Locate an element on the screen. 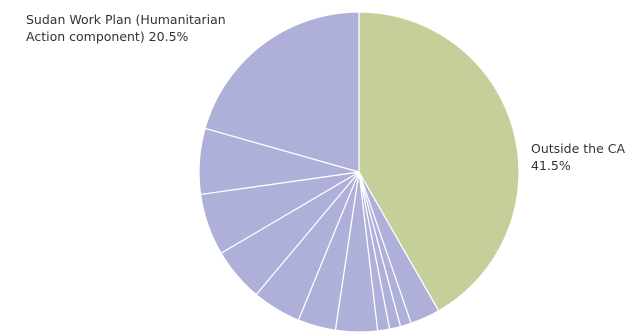 Image resolution: width=632 pixels, height=334 pixels. slice-label-outside-line1: Outside the CA is located at coordinates (578, 148).